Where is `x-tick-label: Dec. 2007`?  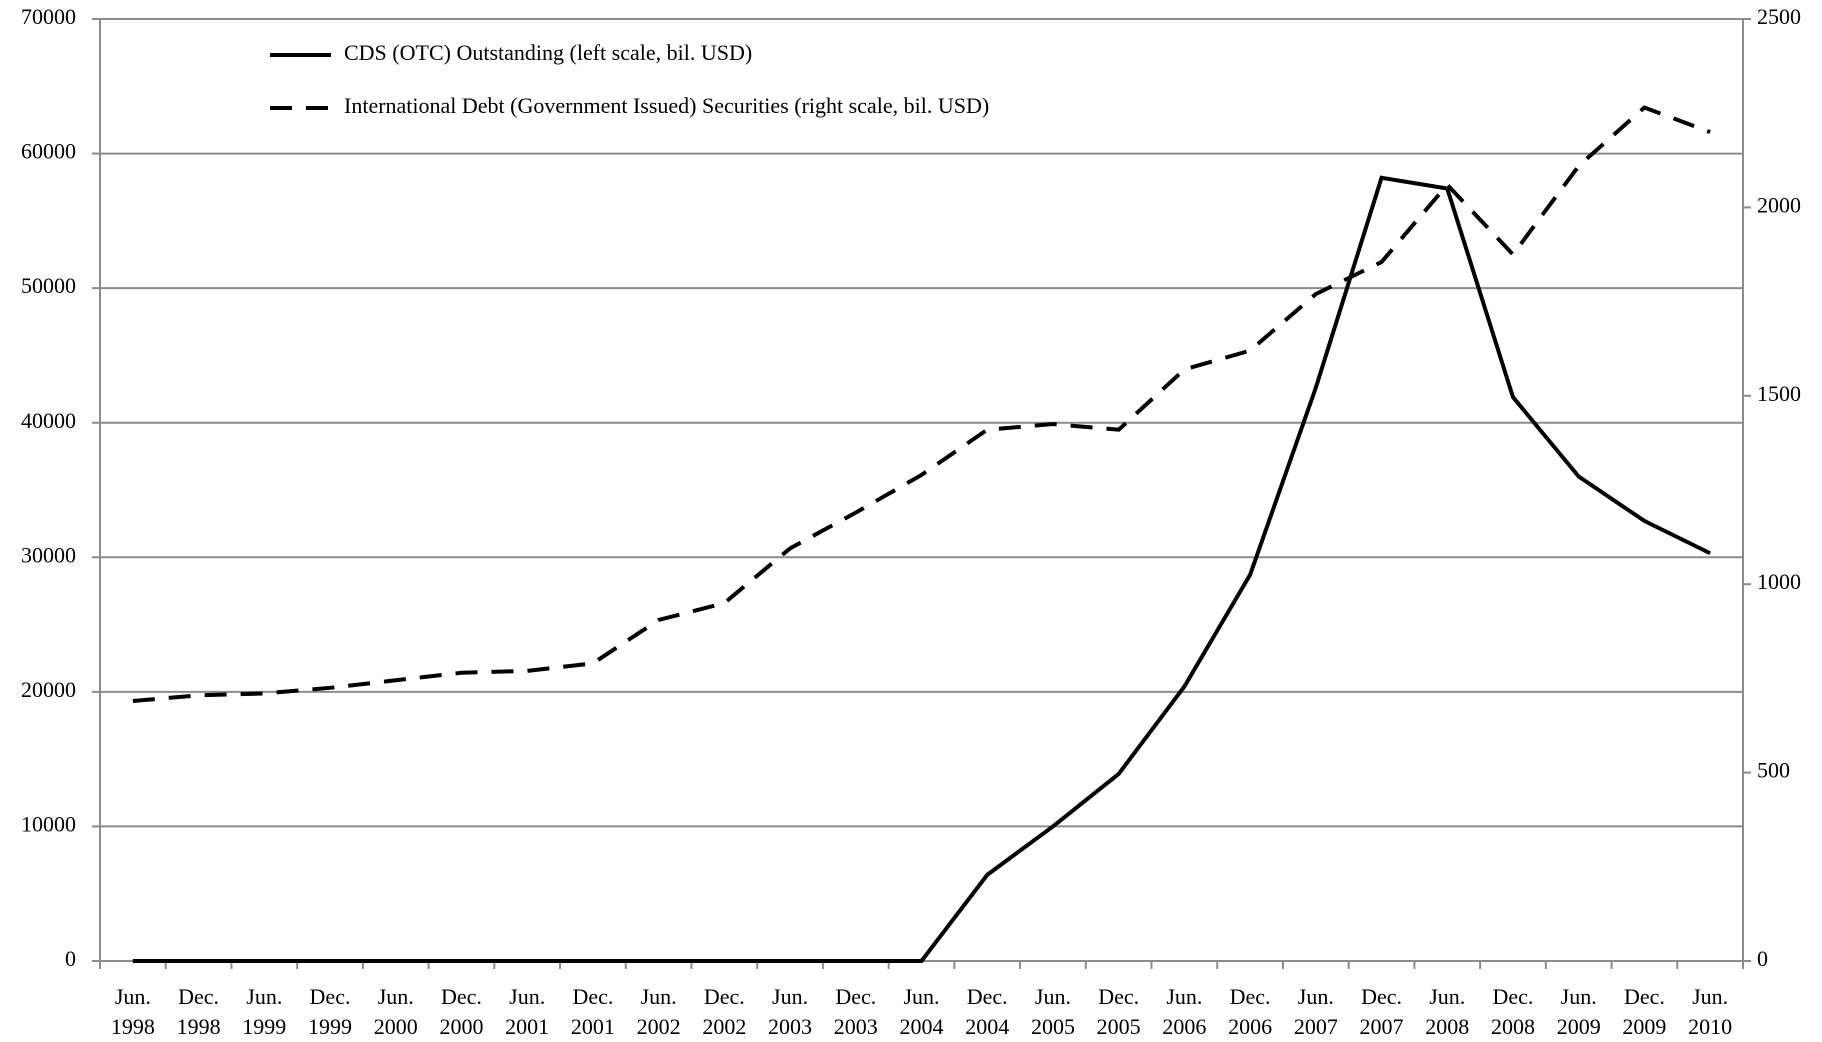
x-tick-label: Dec. 2007 is located at coordinates (1382, 1011).